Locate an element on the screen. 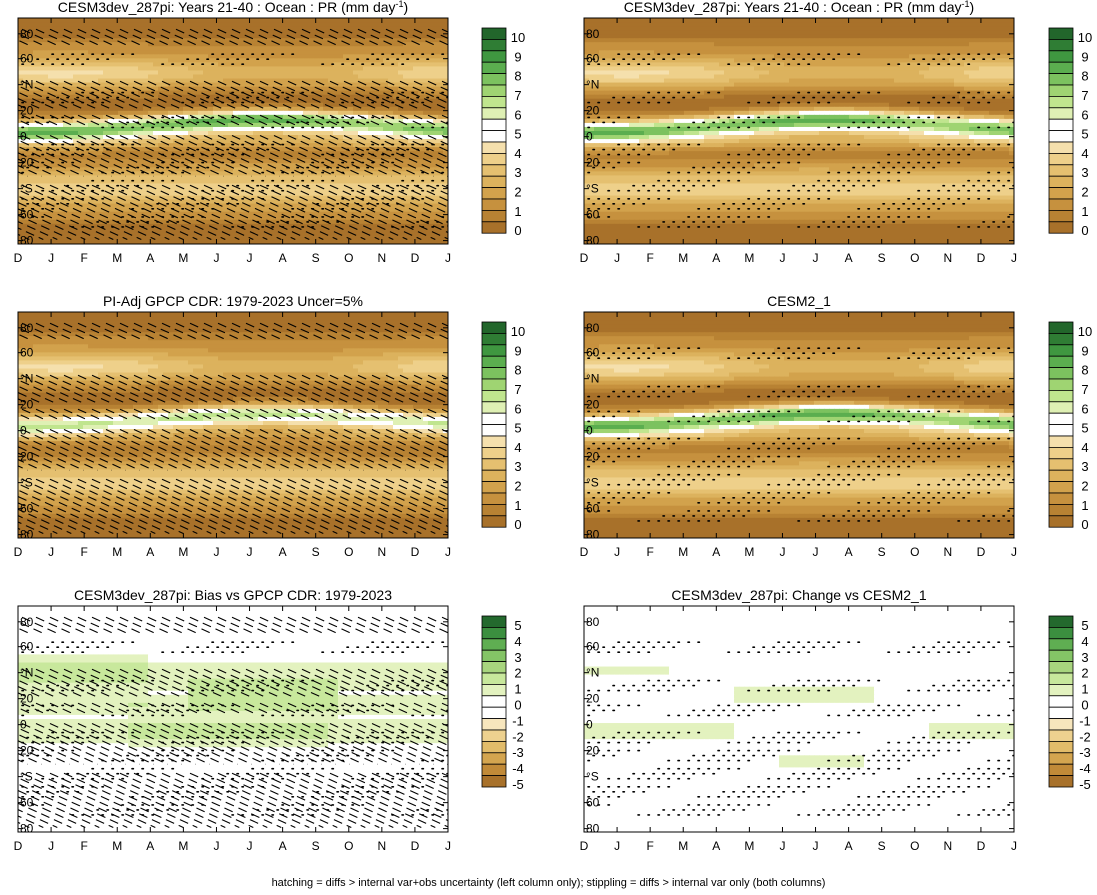 This screenshot has height=895, width=1097. colorbar-label: 0 is located at coordinates (1084, 524).